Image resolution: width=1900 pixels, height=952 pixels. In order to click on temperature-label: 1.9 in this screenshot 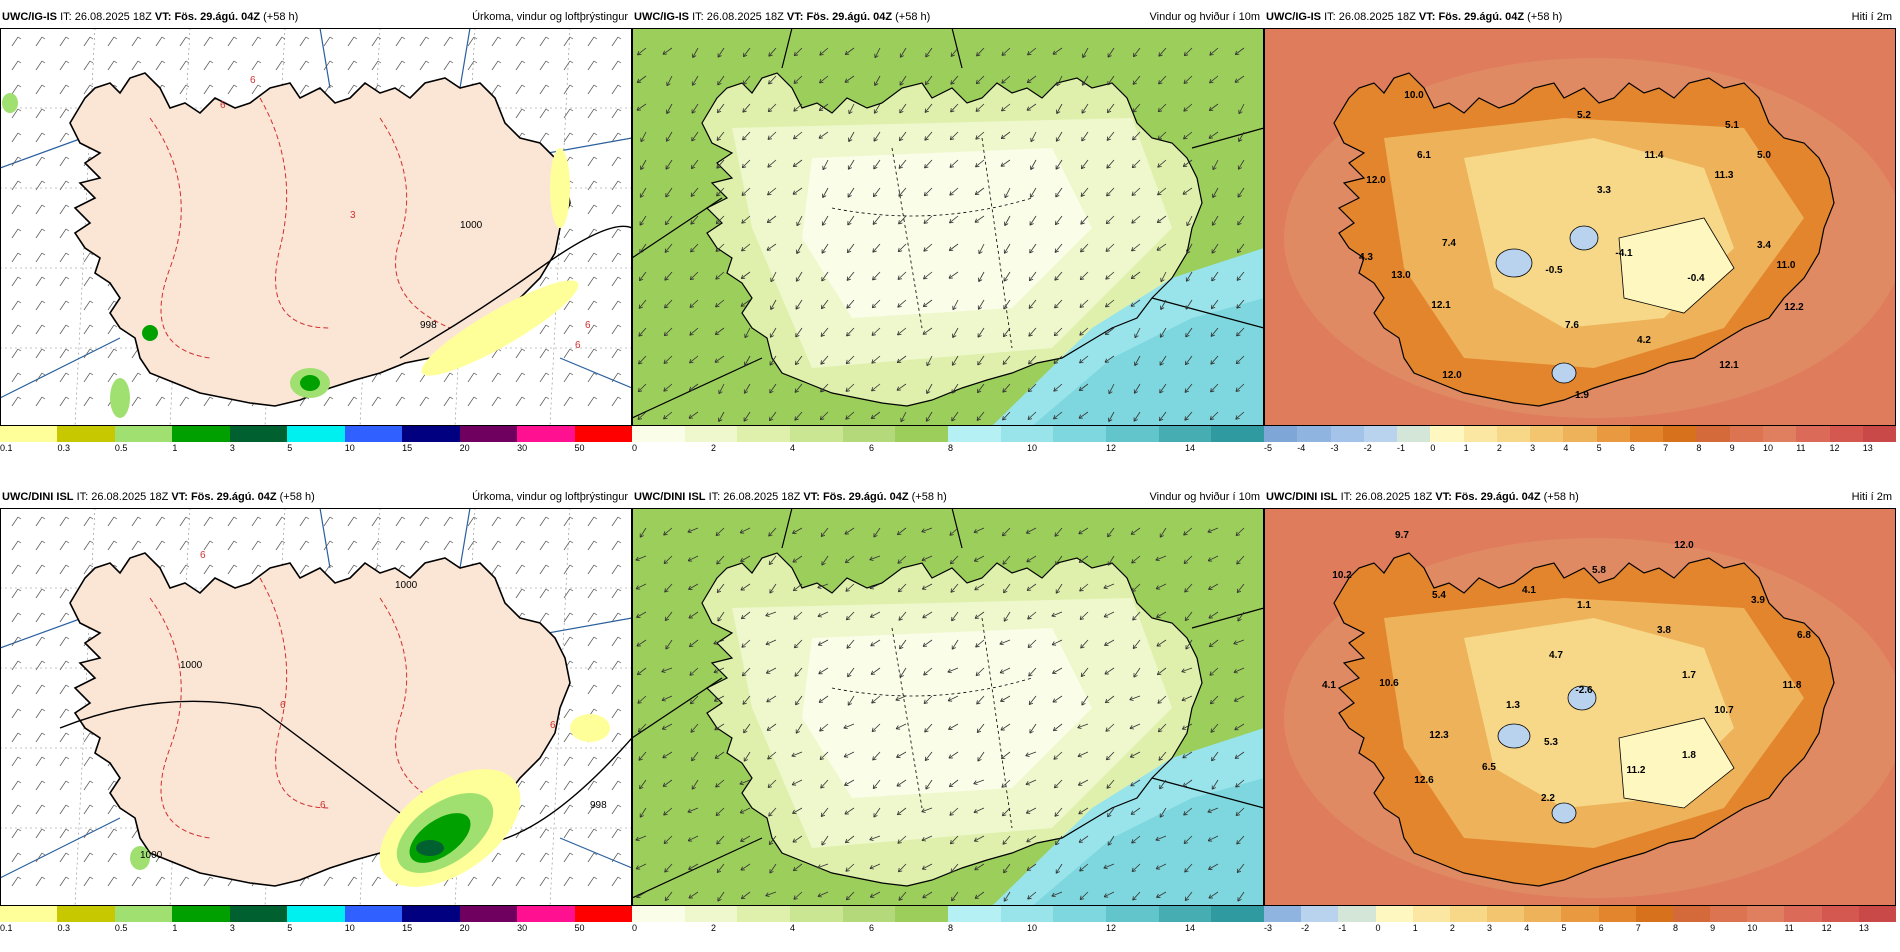, I will do `click(1582, 395)`.